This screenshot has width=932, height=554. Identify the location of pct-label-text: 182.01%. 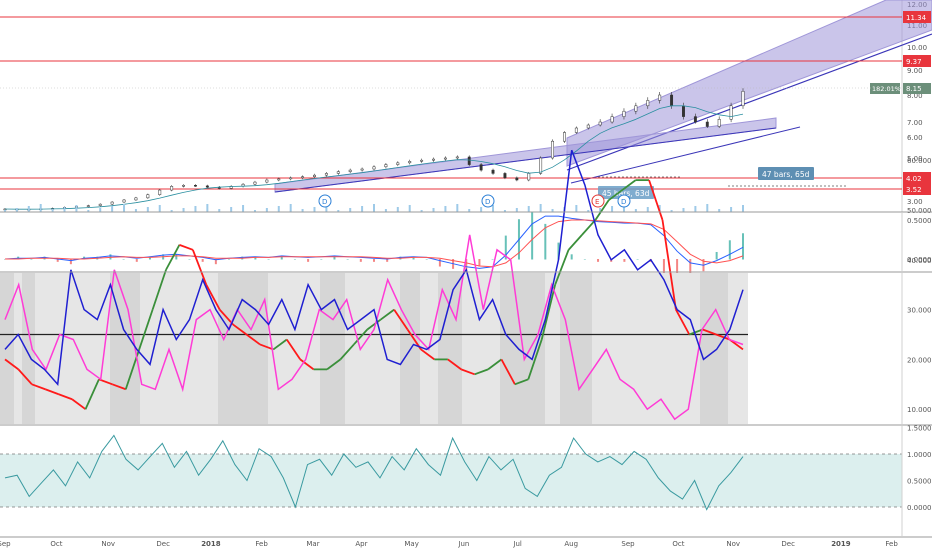
(886, 89).